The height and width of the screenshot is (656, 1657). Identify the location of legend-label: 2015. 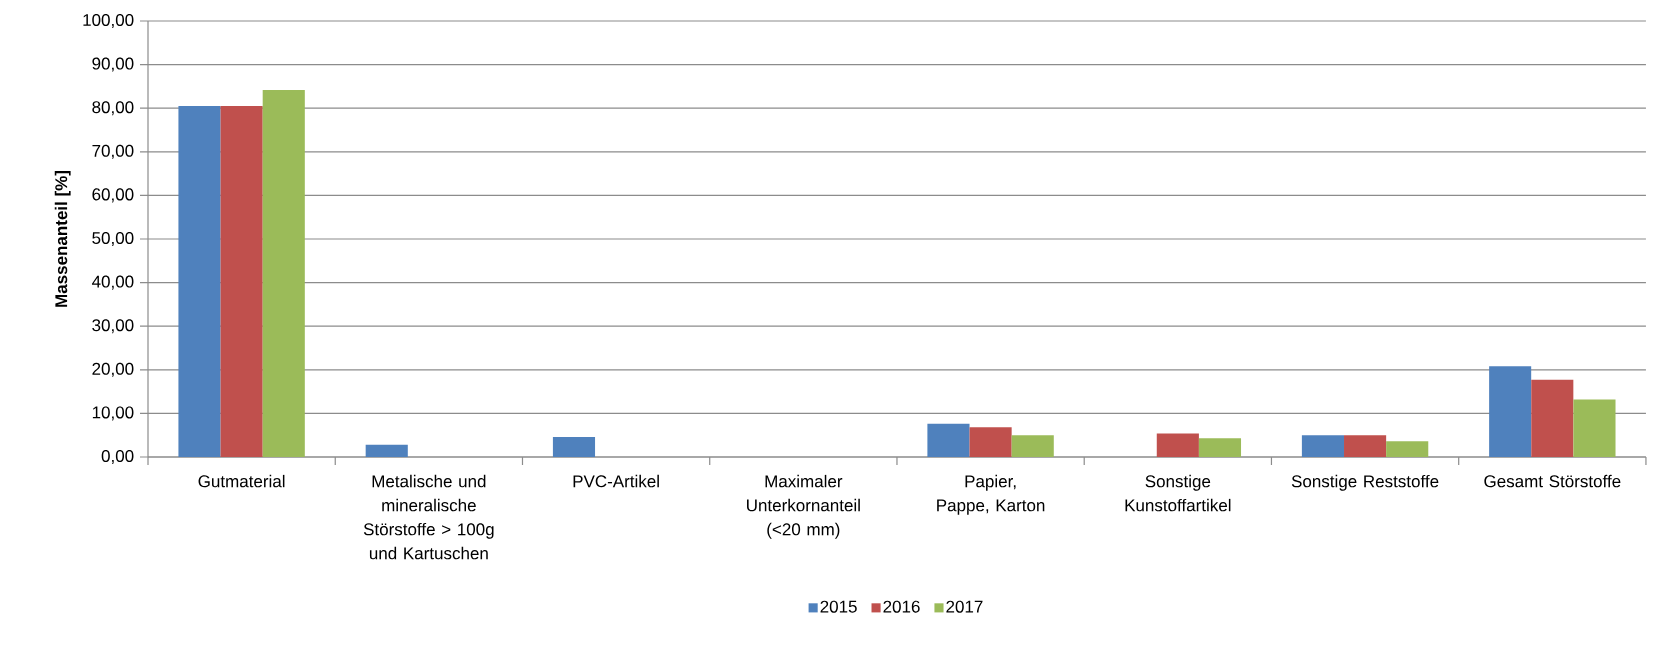
(838, 606).